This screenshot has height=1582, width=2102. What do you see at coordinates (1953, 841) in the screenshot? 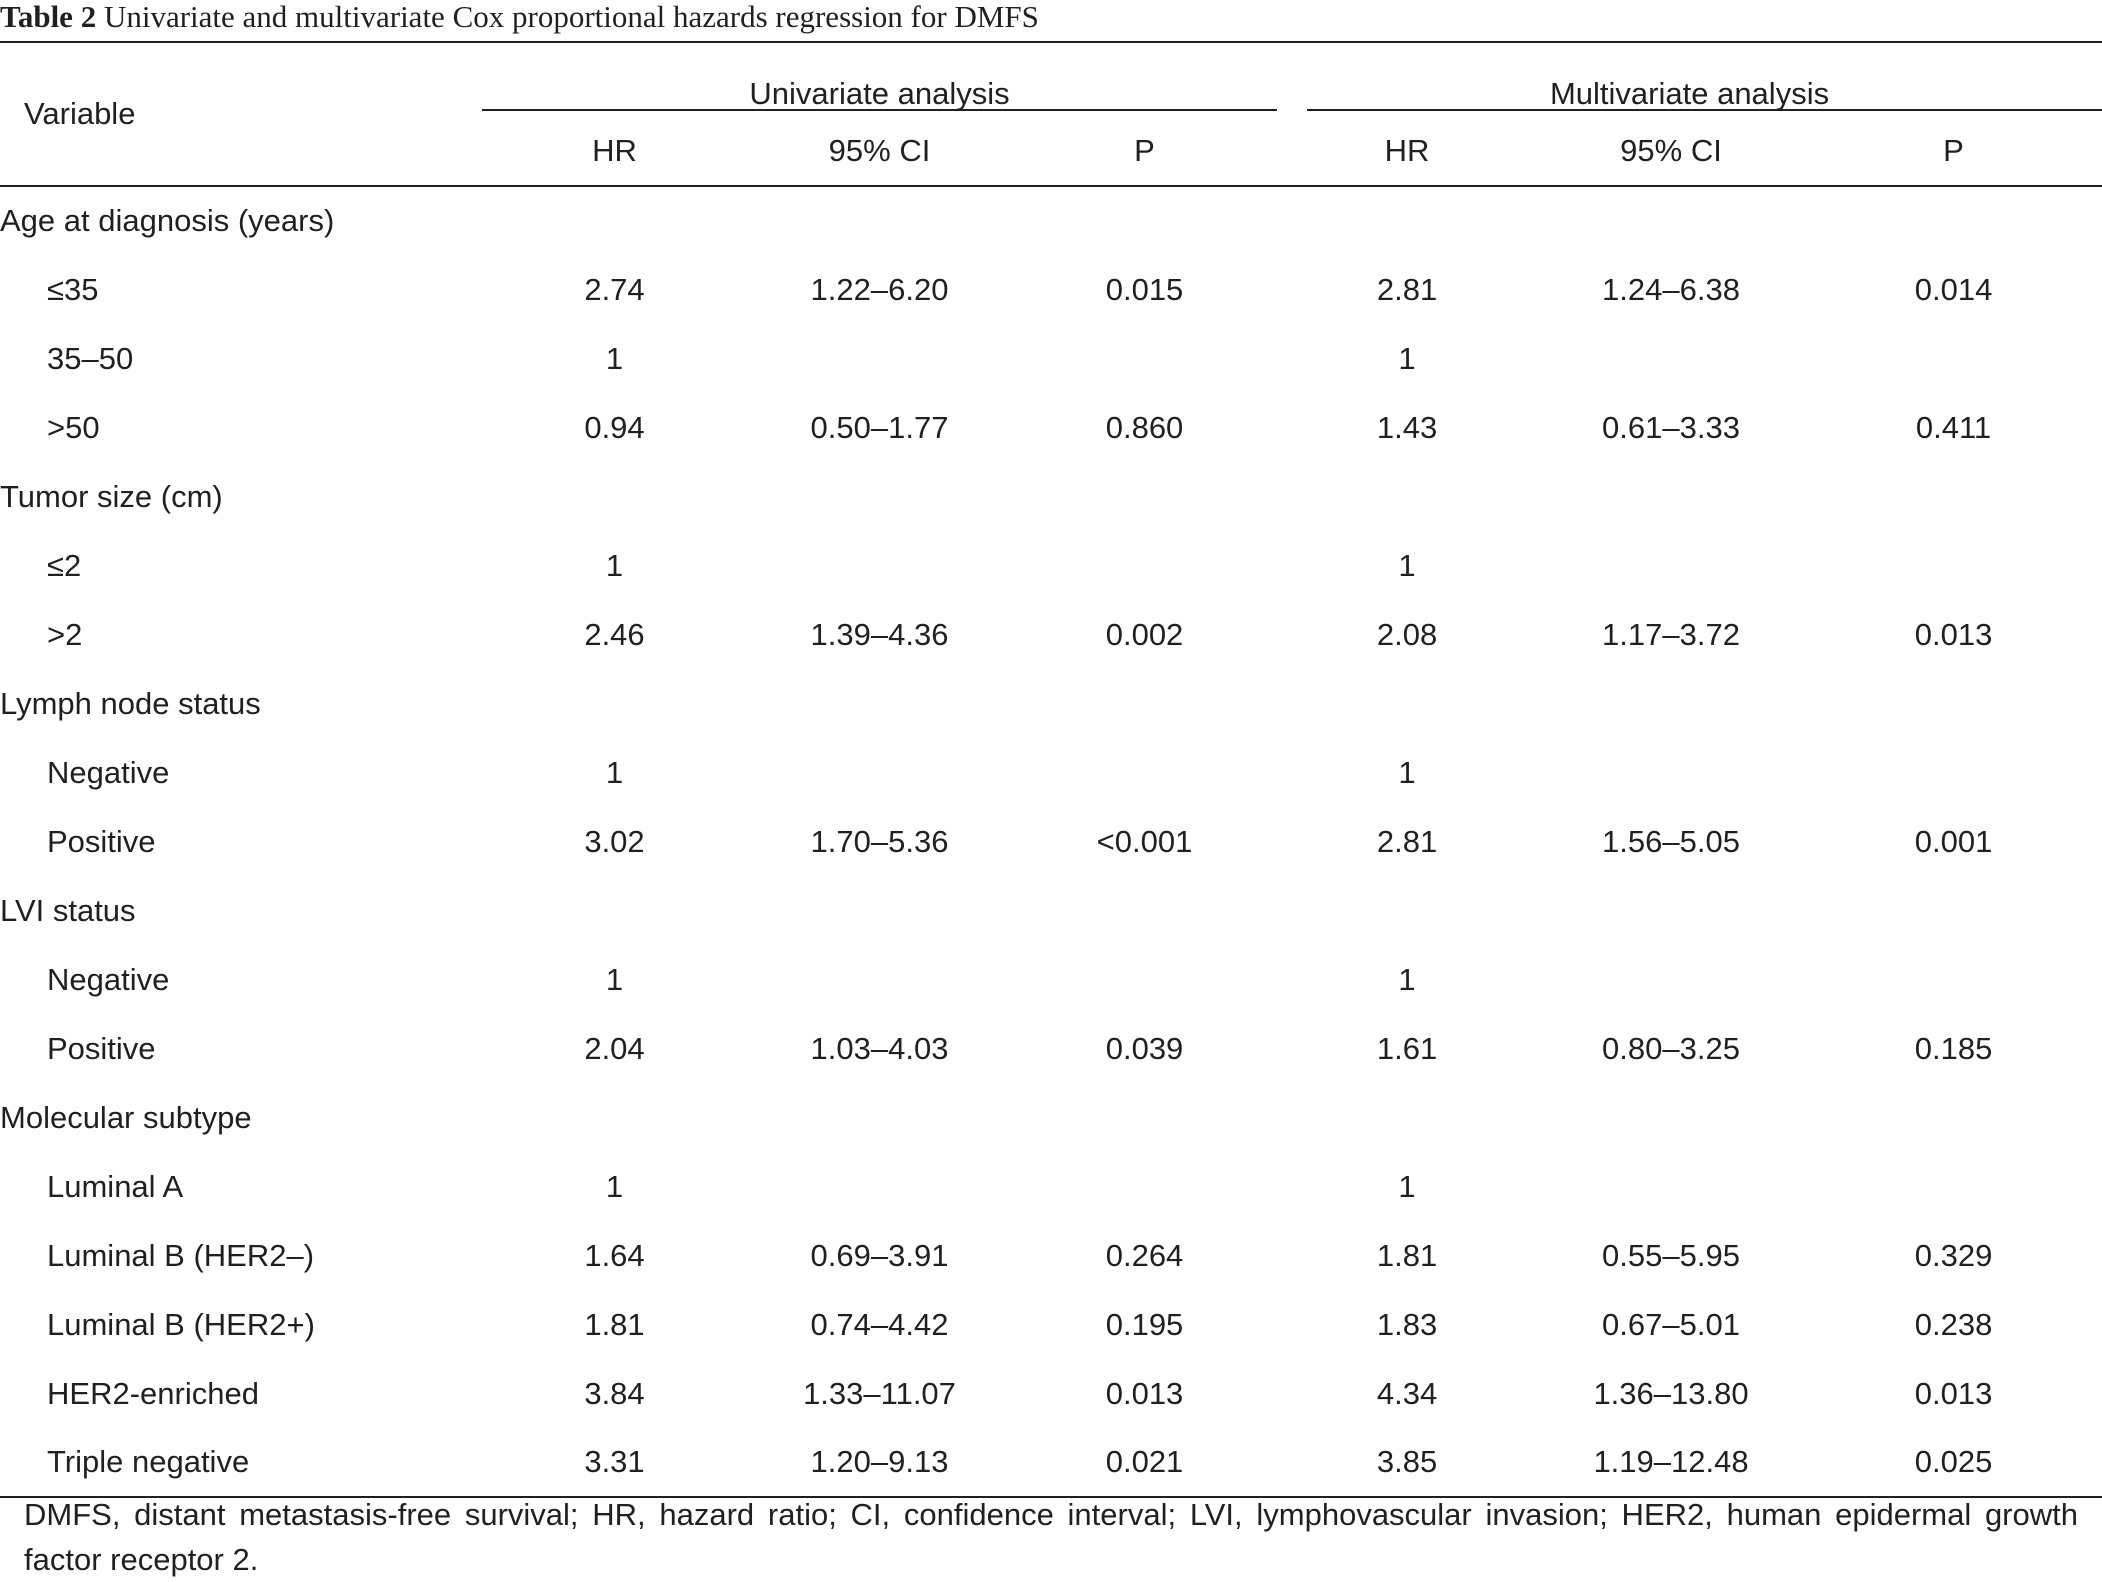
I see `multi-p-cell: 0.001` at bounding box center [1953, 841].